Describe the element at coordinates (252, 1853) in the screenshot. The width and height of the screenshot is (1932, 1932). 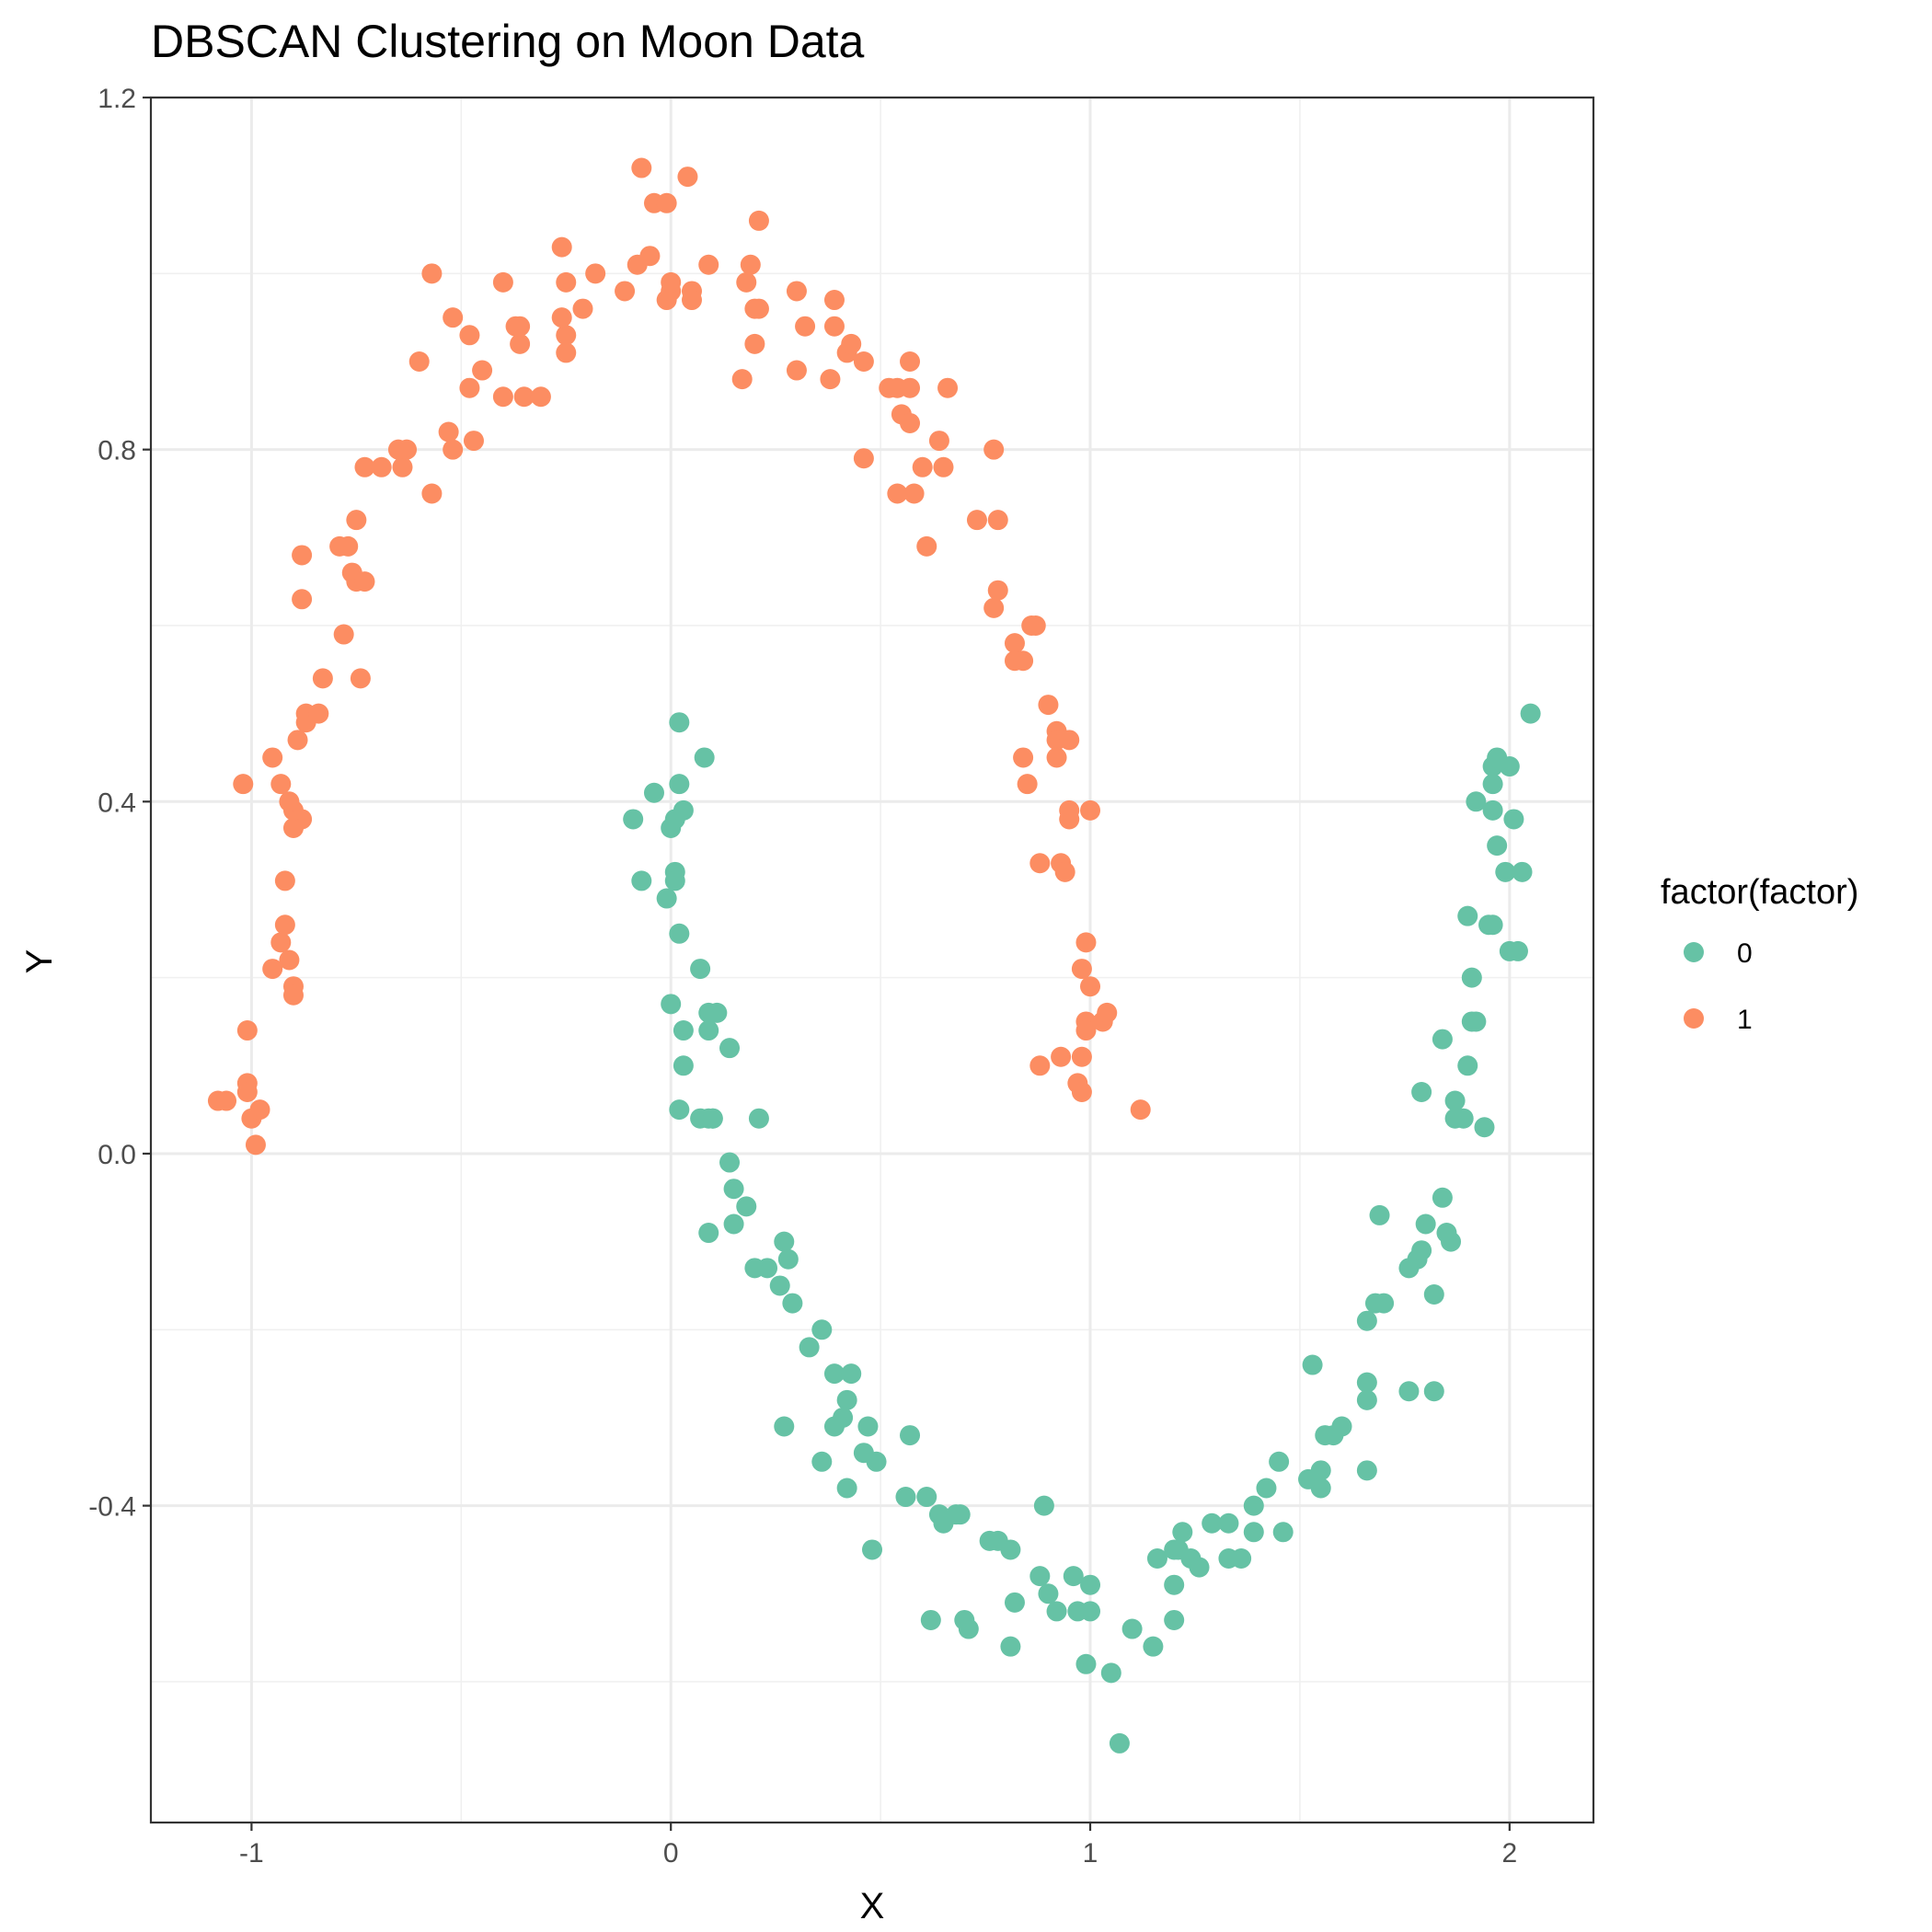
I see `x-tick-label: -1` at that location.